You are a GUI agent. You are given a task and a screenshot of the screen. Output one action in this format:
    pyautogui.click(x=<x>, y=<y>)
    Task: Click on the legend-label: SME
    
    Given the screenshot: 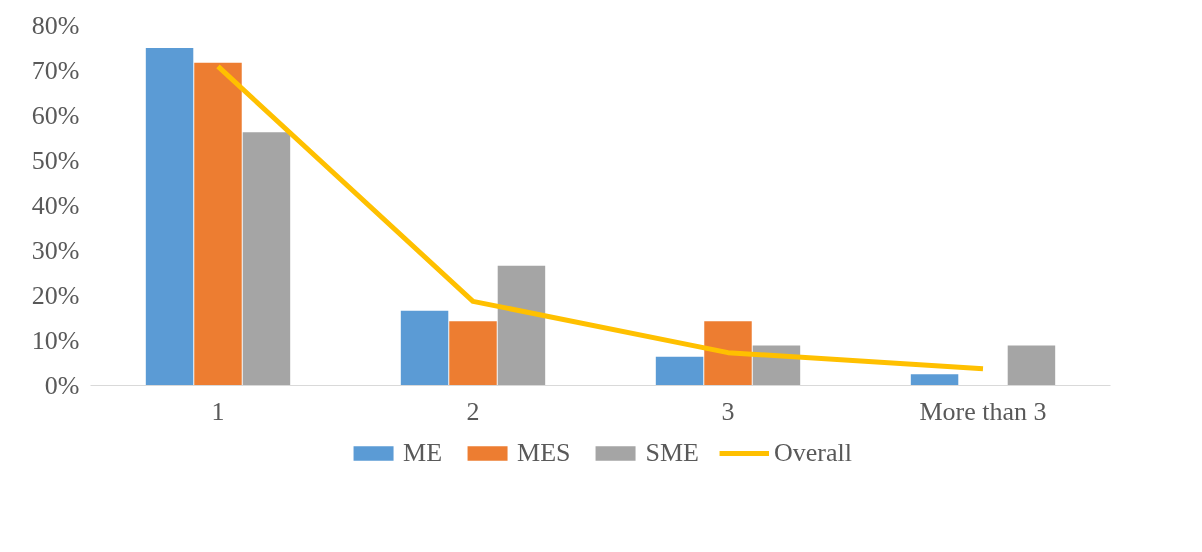 What is the action you would take?
    pyautogui.click(x=672, y=453)
    